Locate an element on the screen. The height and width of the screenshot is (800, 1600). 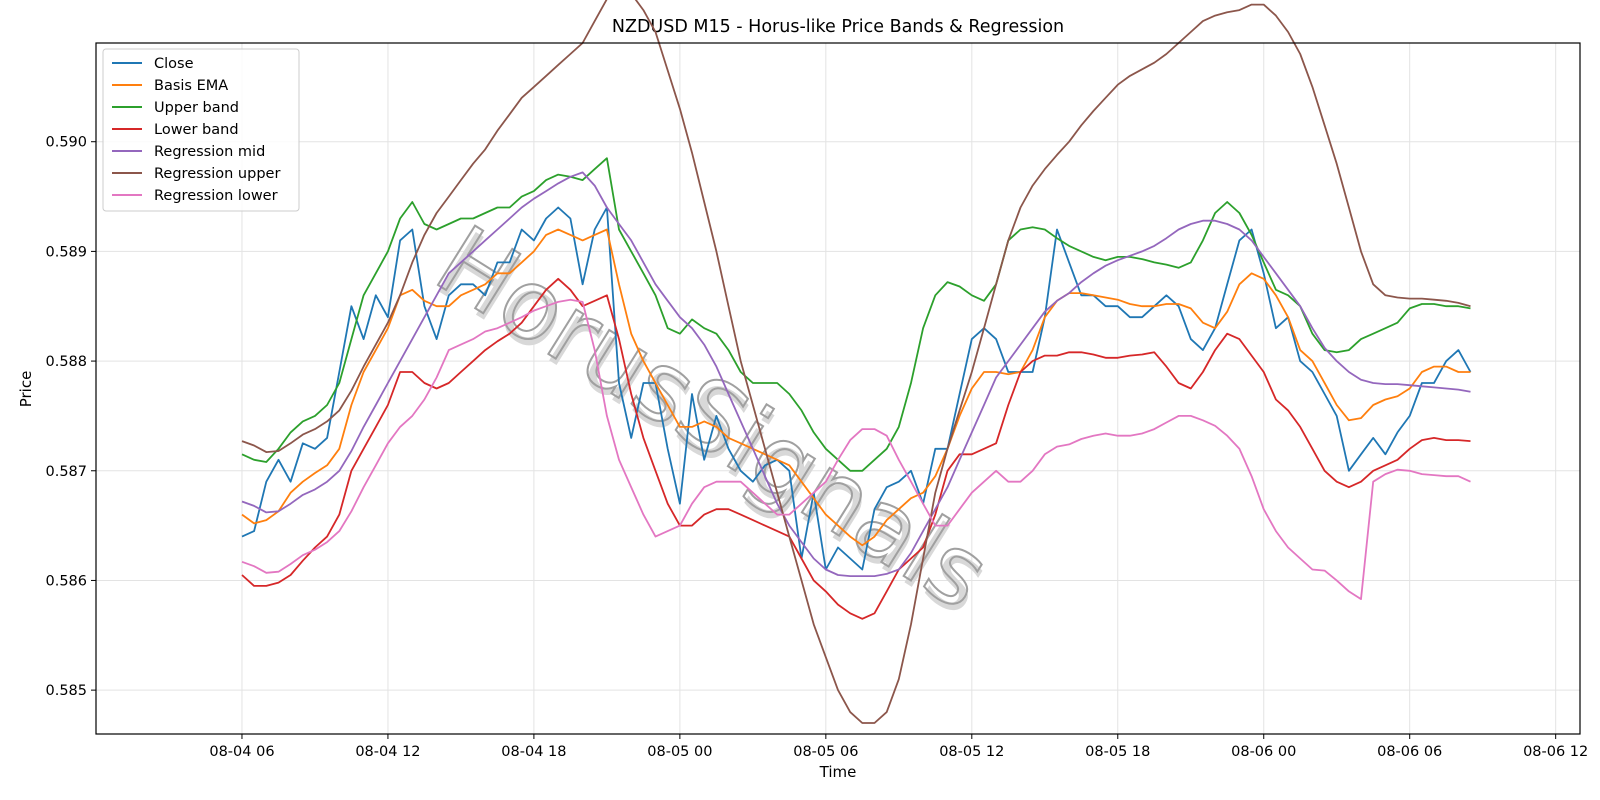
legend-label-regression-upper: Regression upper is located at coordinates (217, 174).